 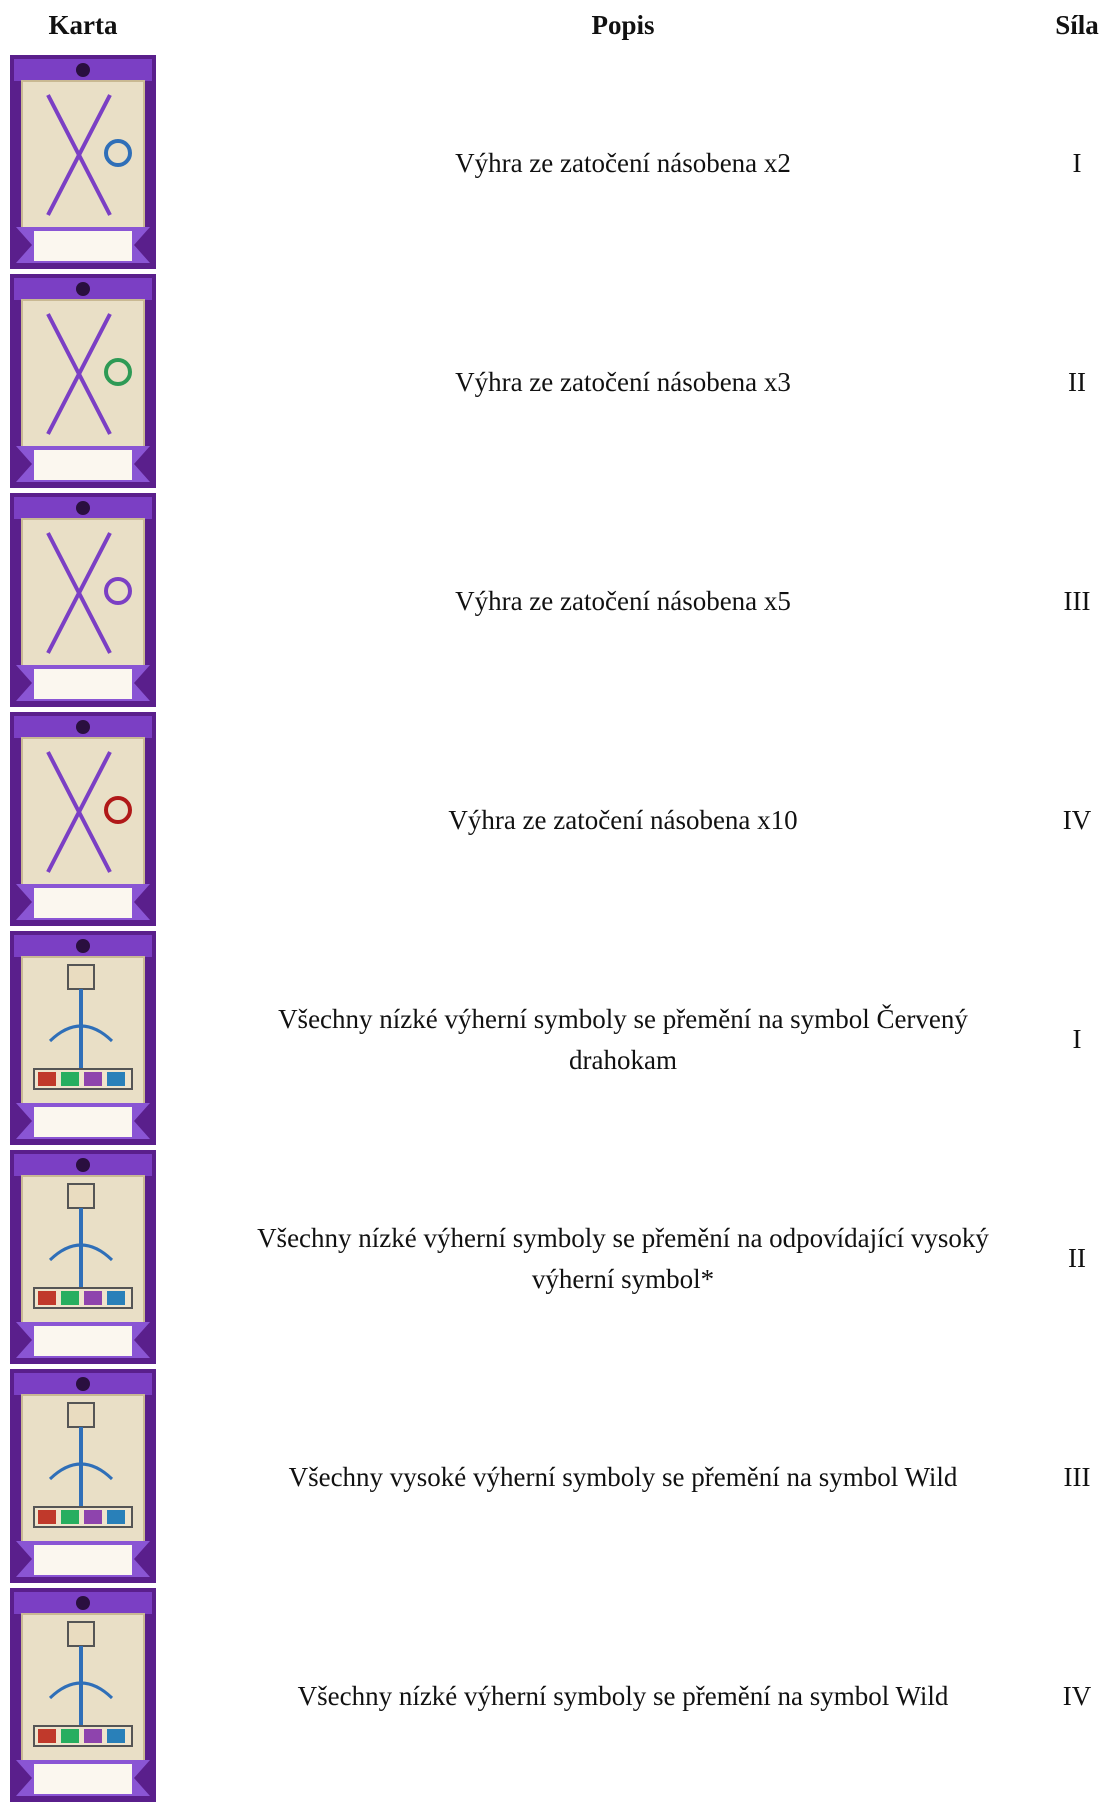 I want to click on description: Výhra ze zatočení násobena x10, so click(x=623, y=820).